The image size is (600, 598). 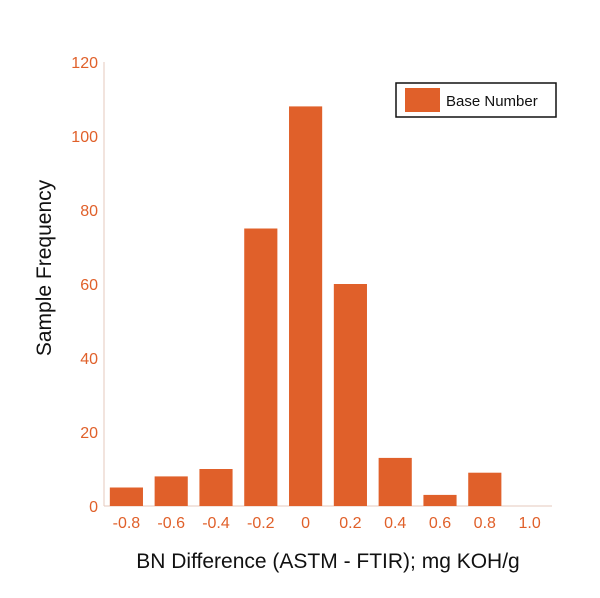 I want to click on x-tick-label: 1.0, so click(x=529, y=523).